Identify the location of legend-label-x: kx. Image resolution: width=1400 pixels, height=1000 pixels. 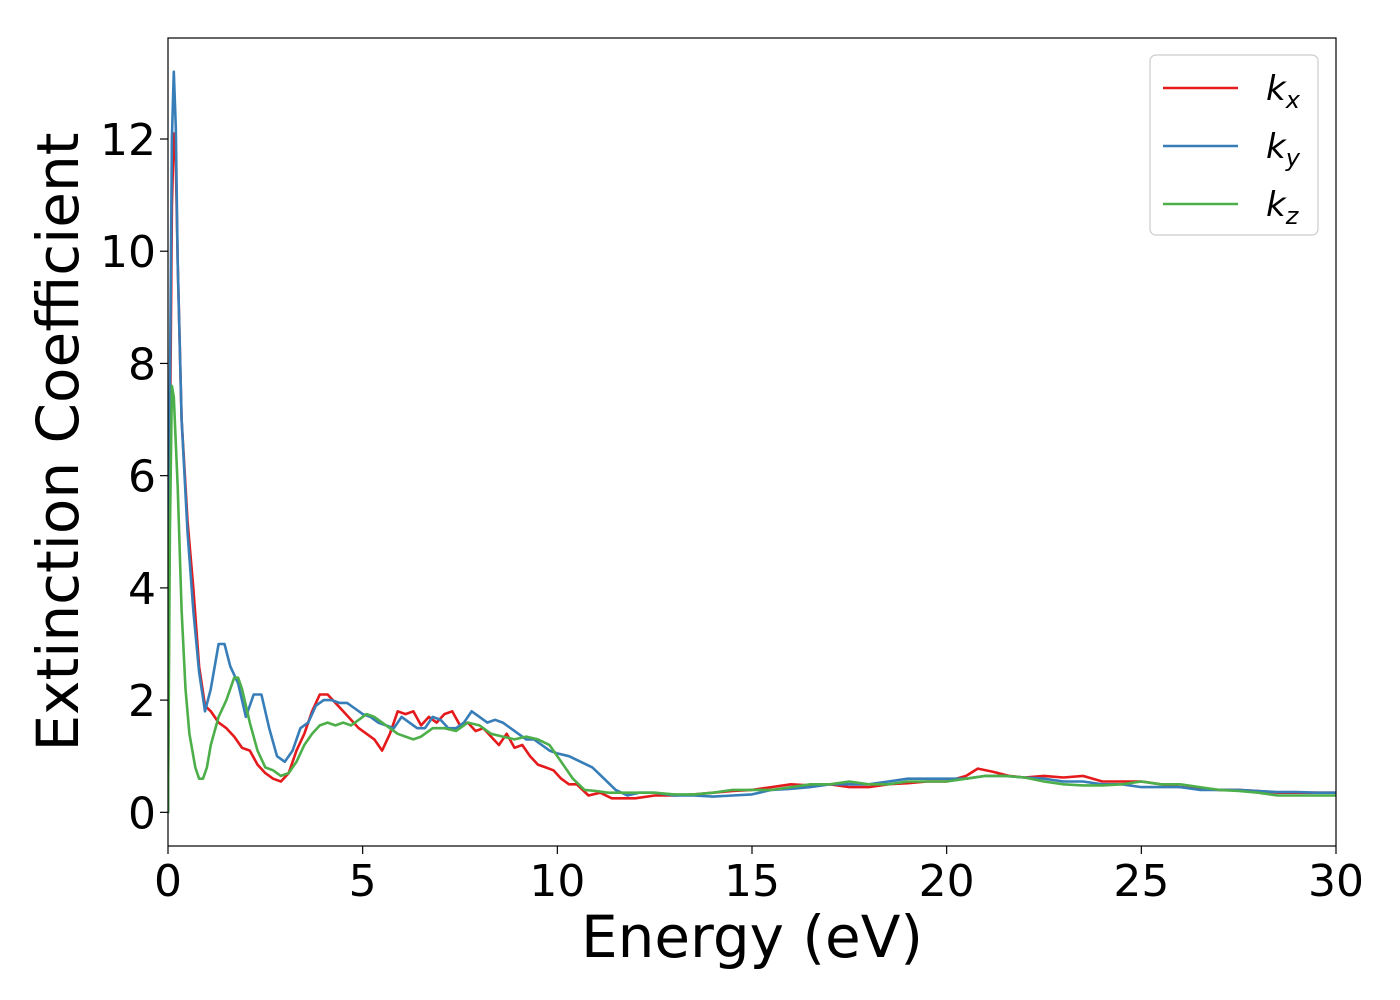
(1283, 91).